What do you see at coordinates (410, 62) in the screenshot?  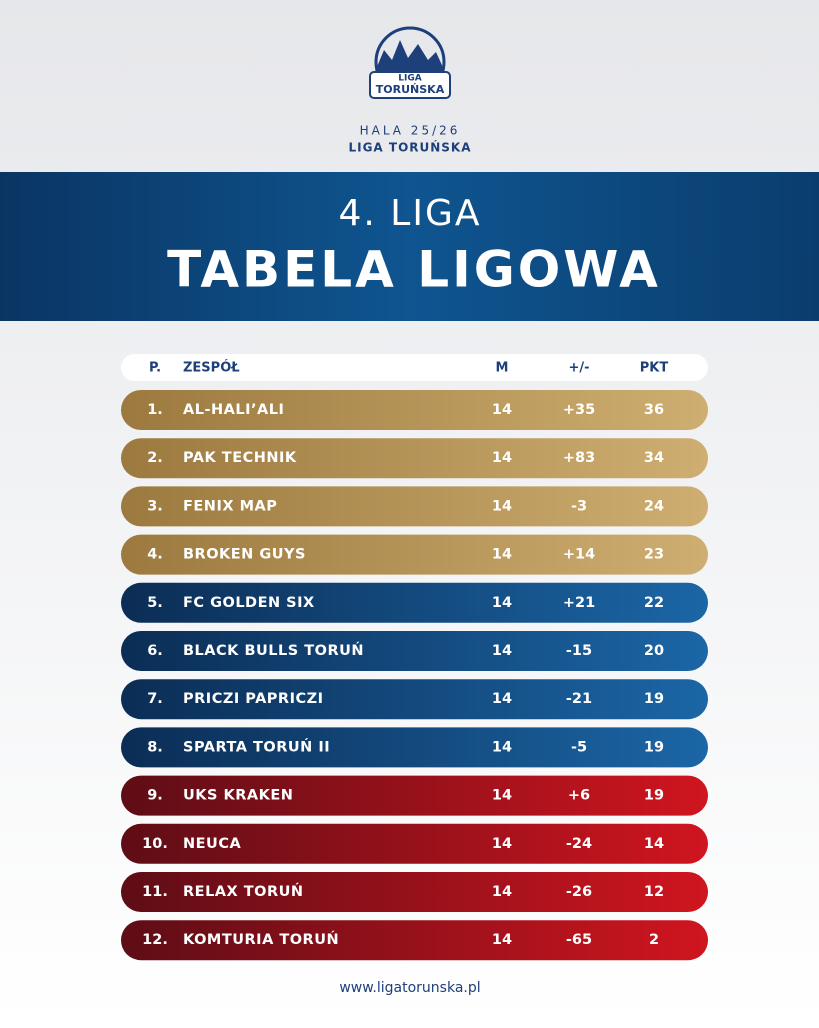 I see `logo: LIGA TORUŃSKA` at bounding box center [410, 62].